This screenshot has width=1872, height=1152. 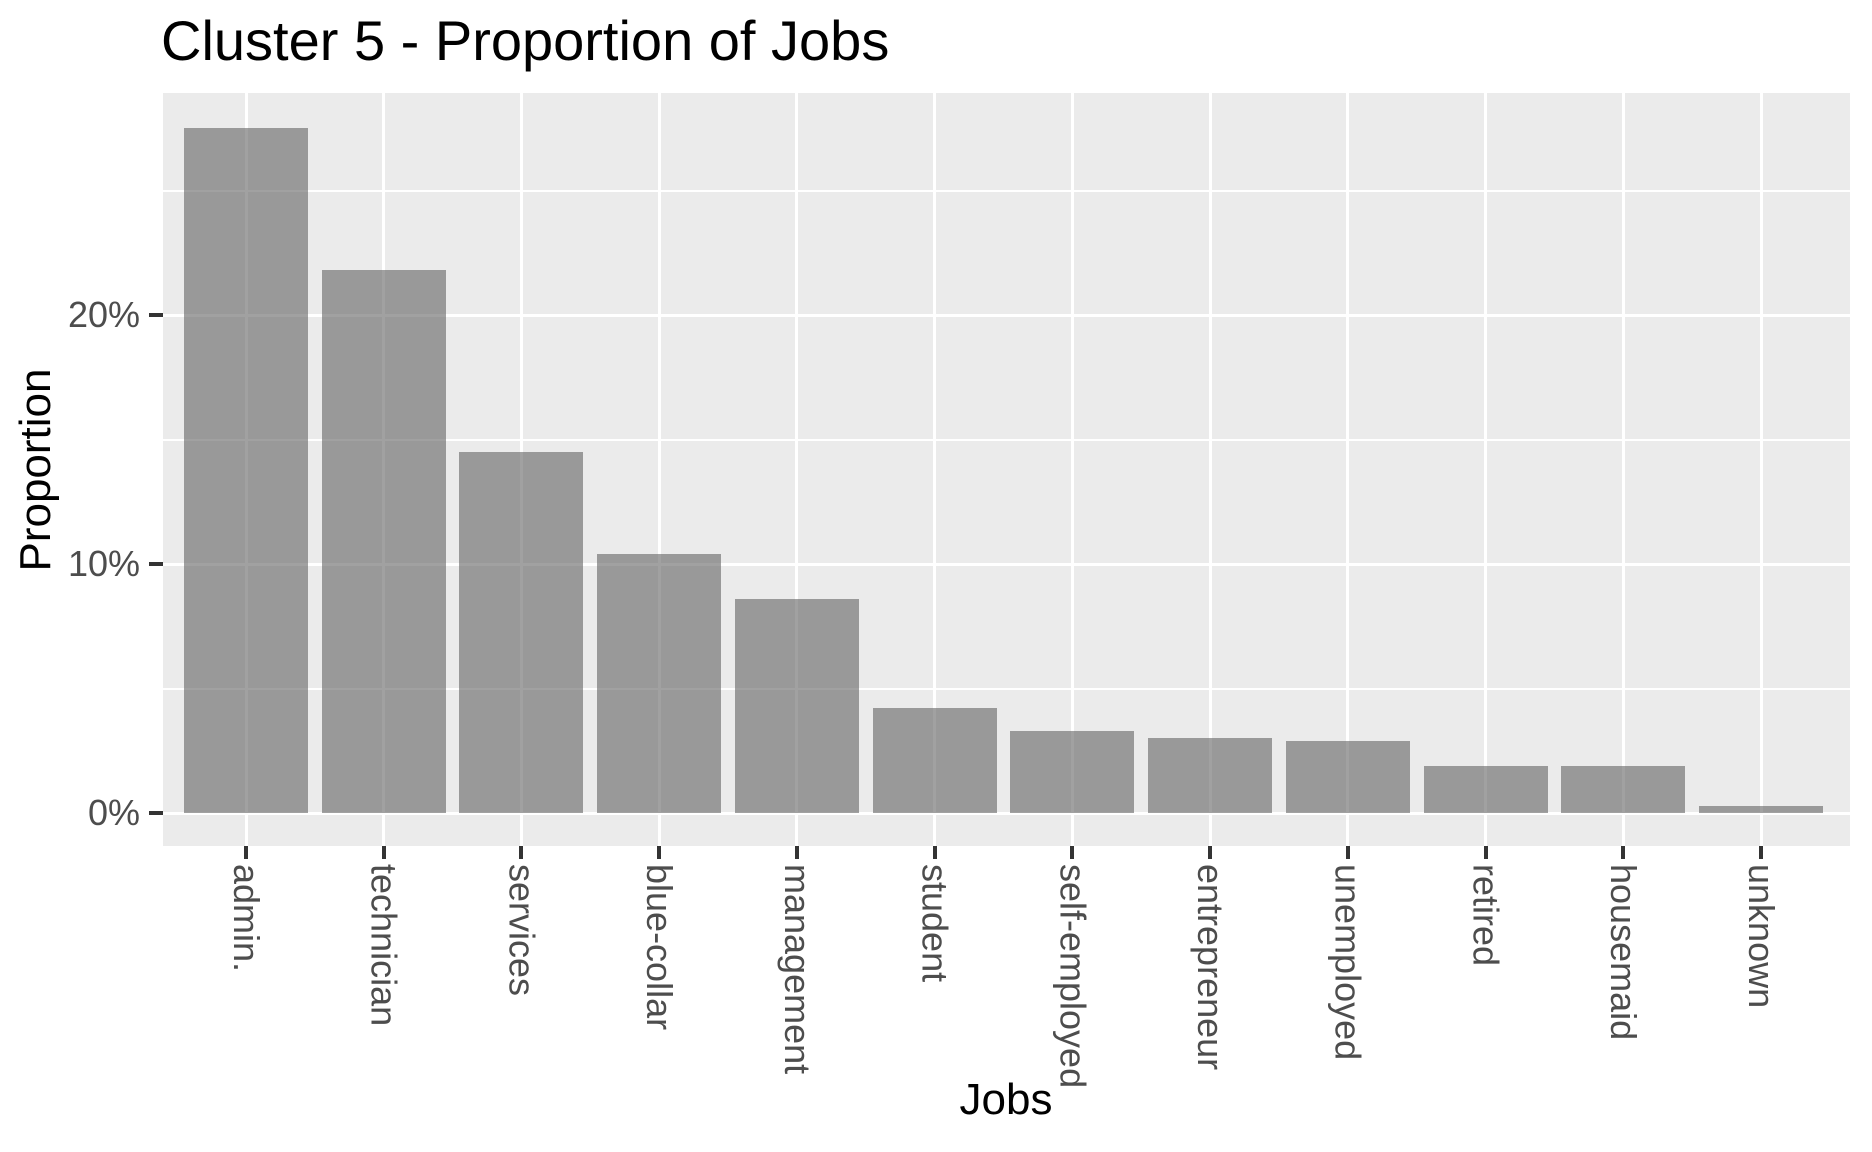 I want to click on bar-student, so click(x=934, y=760).